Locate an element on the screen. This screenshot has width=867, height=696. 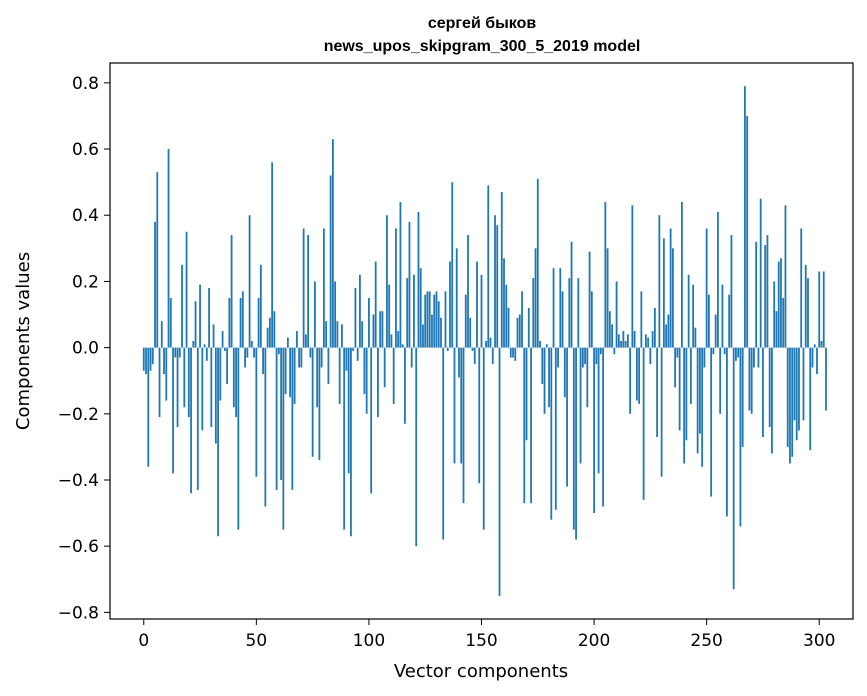
x-axis-label: Vector components is located at coordinates (481, 671).